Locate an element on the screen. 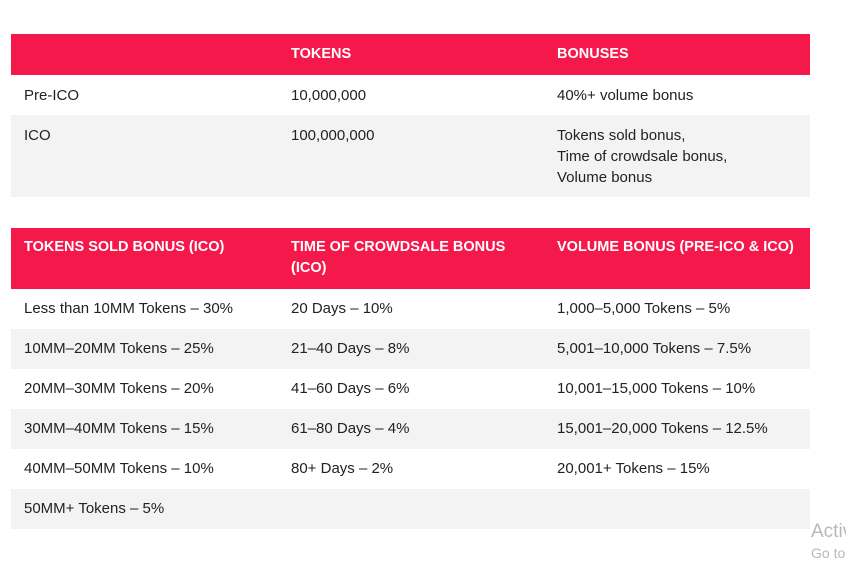  cell-tokens-sold: Less than 10MM Tokens – 30% is located at coordinates (129, 308).